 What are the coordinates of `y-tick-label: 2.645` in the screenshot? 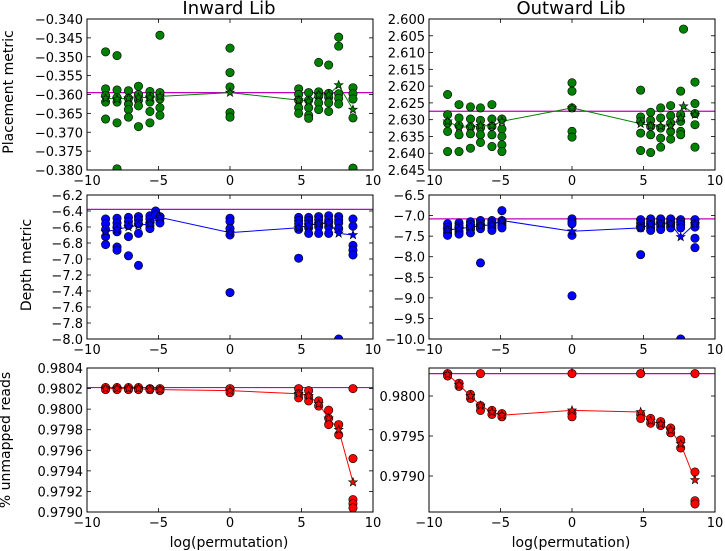 It's located at (406, 171).